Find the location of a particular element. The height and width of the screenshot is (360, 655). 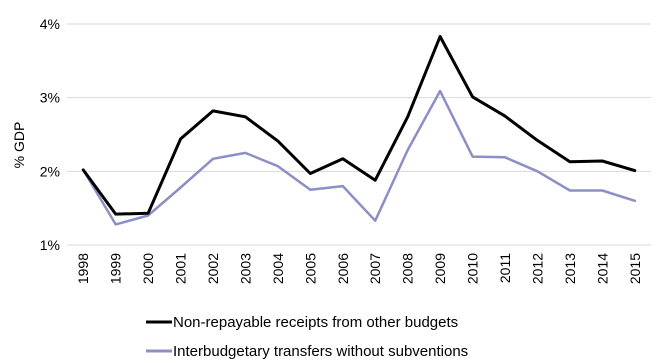

x-tick-label: 2003 is located at coordinates (245, 268).